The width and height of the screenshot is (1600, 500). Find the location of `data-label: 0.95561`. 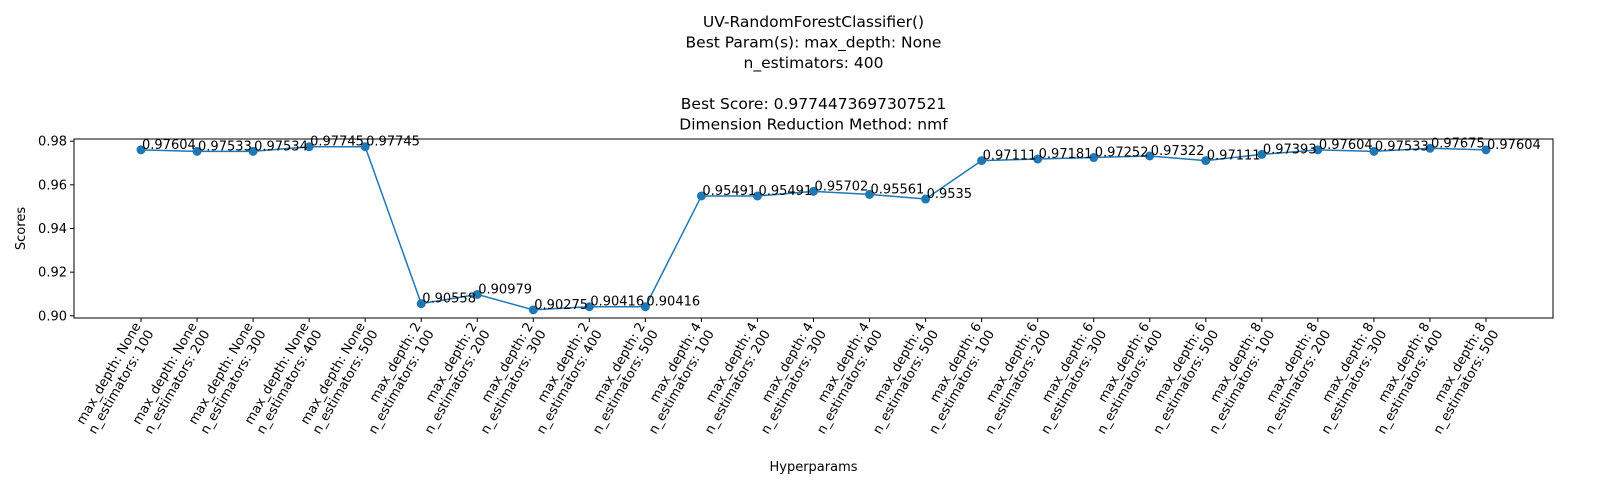

data-label: 0.95561 is located at coordinates (898, 189).